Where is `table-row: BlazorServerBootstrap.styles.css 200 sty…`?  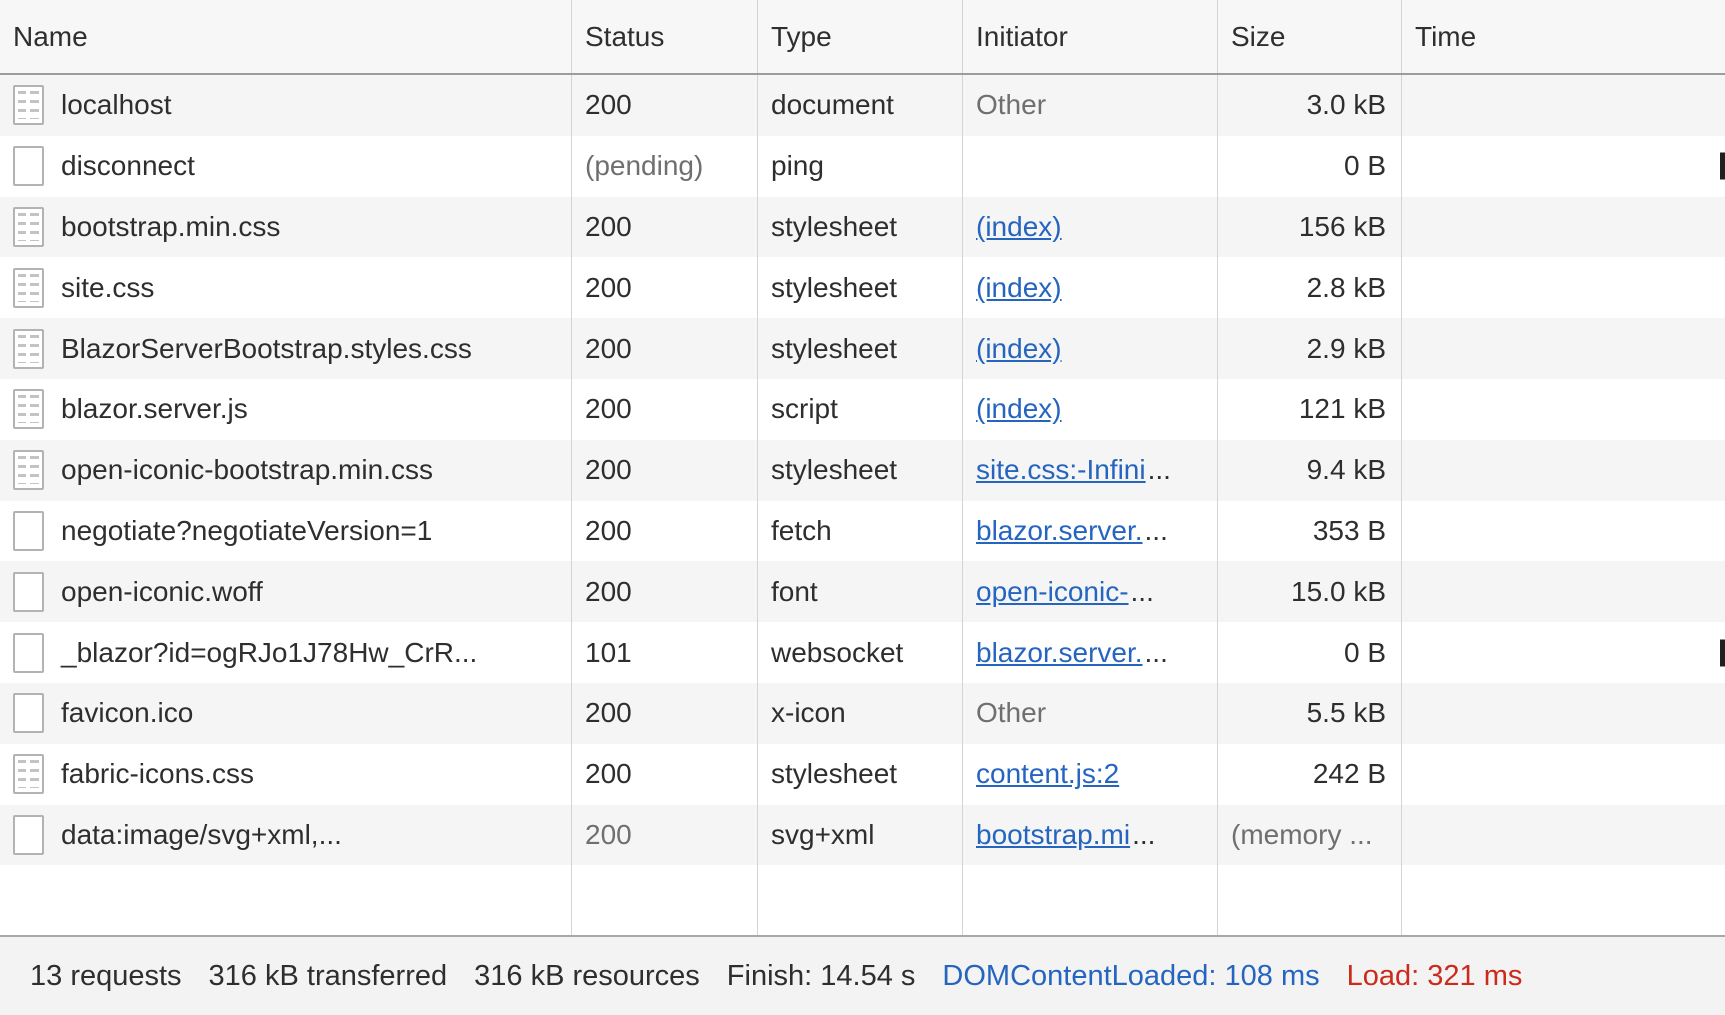
table-row: BlazorServerBootstrap.styles.css 200 sty… is located at coordinates (862, 348).